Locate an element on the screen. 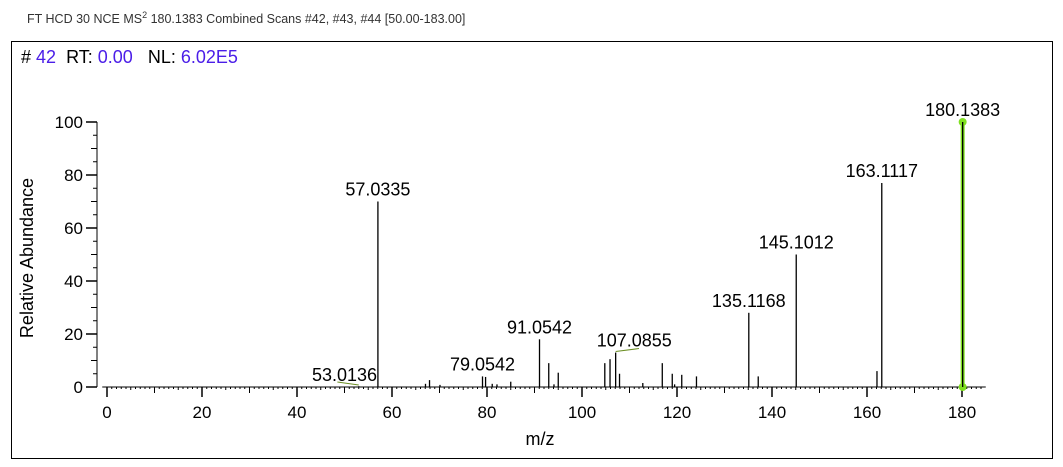  scan-number: 42 is located at coordinates (46, 57).